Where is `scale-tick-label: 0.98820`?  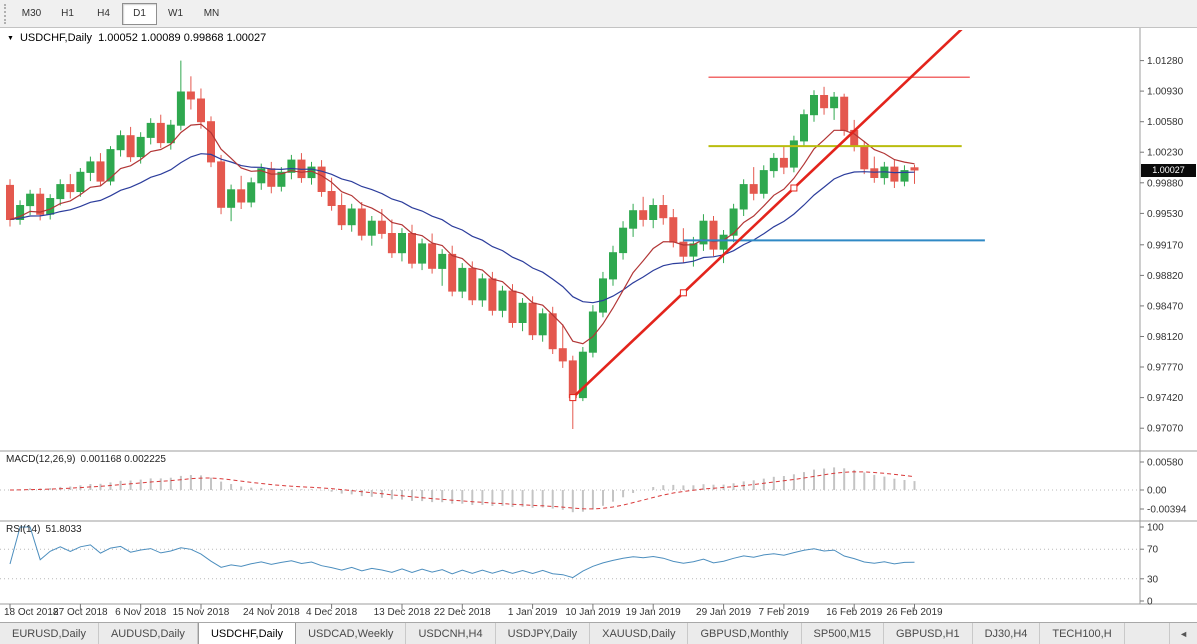 scale-tick-label: 0.98820 is located at coordinates (1165, 276).